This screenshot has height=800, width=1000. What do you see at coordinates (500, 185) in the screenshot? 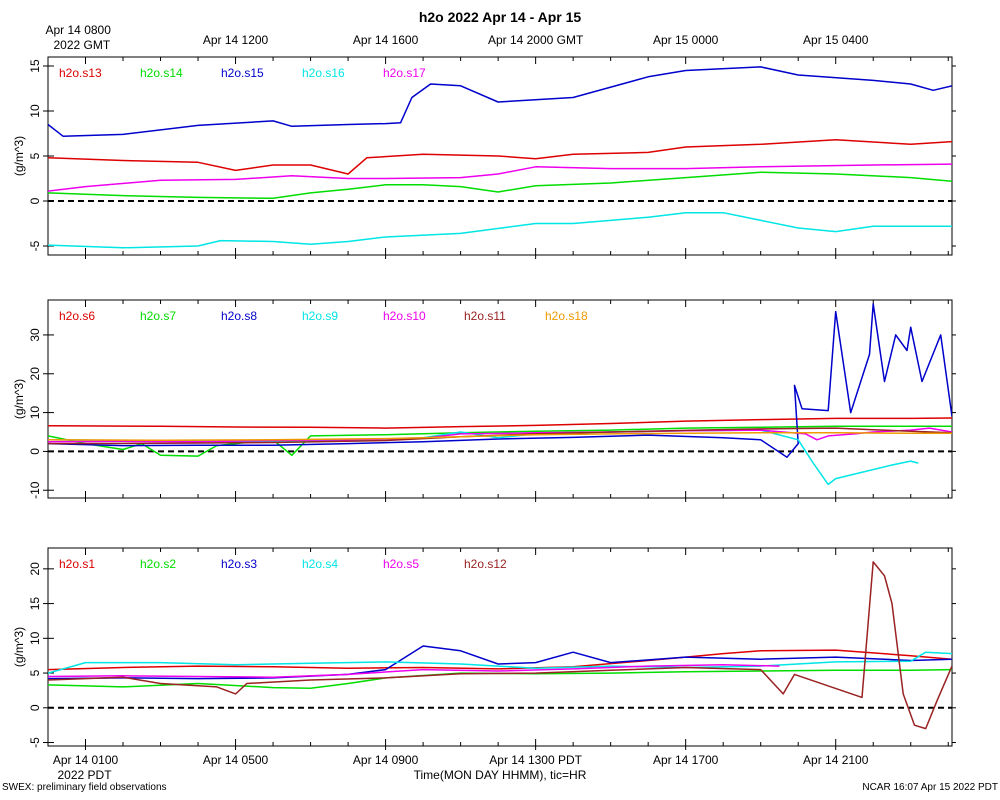
I see `series-line-h2o-s14` at bounding box center [500, 185].